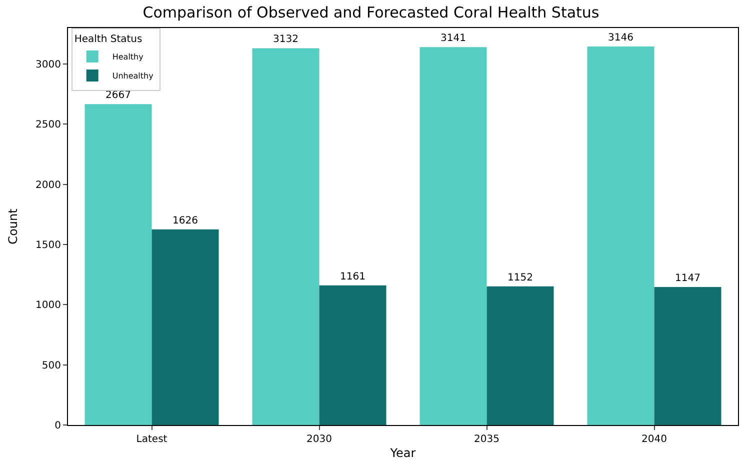 The width and height of the screenshot is (742, 461). I want to click on y-tick-label: 1500, so click(48, 246).